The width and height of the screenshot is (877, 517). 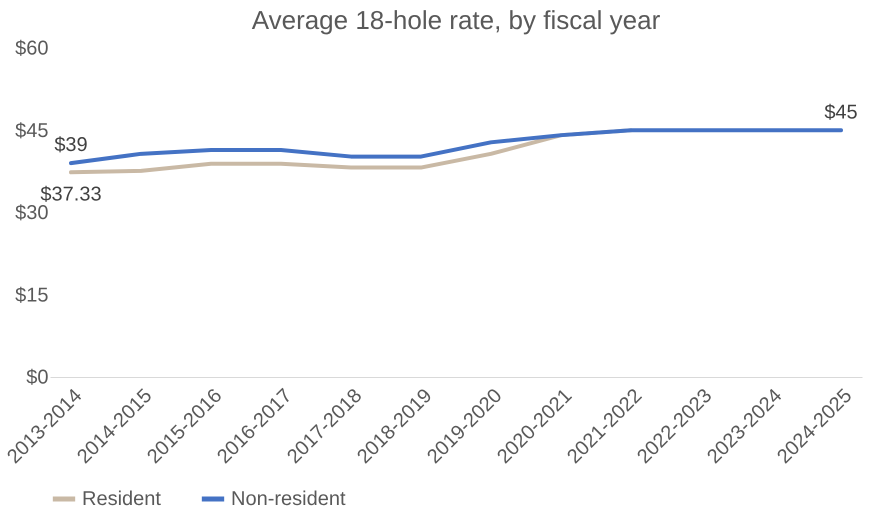 What do you see at coordinates (31, 131) in the screenshot?
I see `y-tick-label: $45` at bounding box center [31, 131].